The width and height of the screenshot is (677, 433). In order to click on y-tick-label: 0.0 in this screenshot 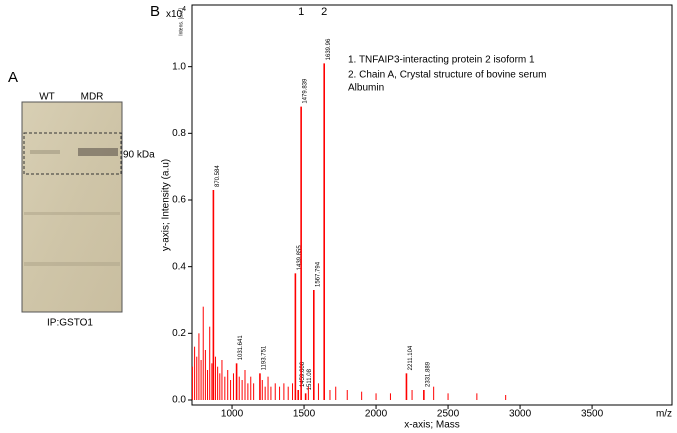, I will do `click(179, 400)`.